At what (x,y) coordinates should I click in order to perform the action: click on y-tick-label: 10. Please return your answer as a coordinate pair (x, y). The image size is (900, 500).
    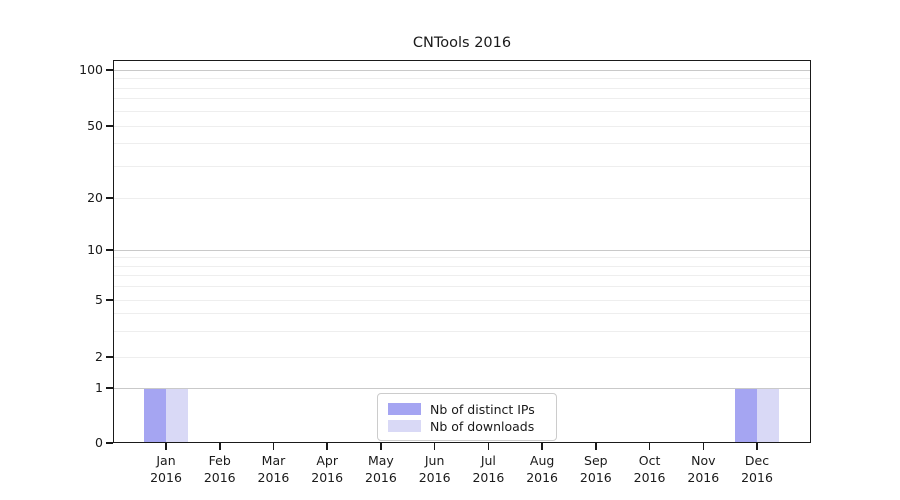
    Looking at the image, I should click on (95, 249).